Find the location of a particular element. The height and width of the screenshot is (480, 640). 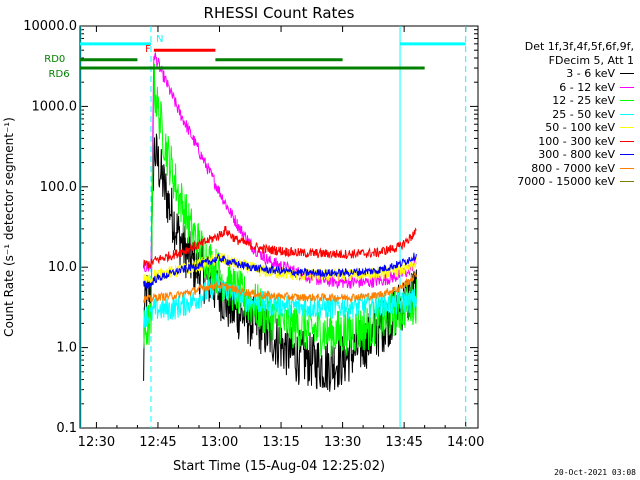

y-tick-label: 100.0 is located at coordinates (58, 187).